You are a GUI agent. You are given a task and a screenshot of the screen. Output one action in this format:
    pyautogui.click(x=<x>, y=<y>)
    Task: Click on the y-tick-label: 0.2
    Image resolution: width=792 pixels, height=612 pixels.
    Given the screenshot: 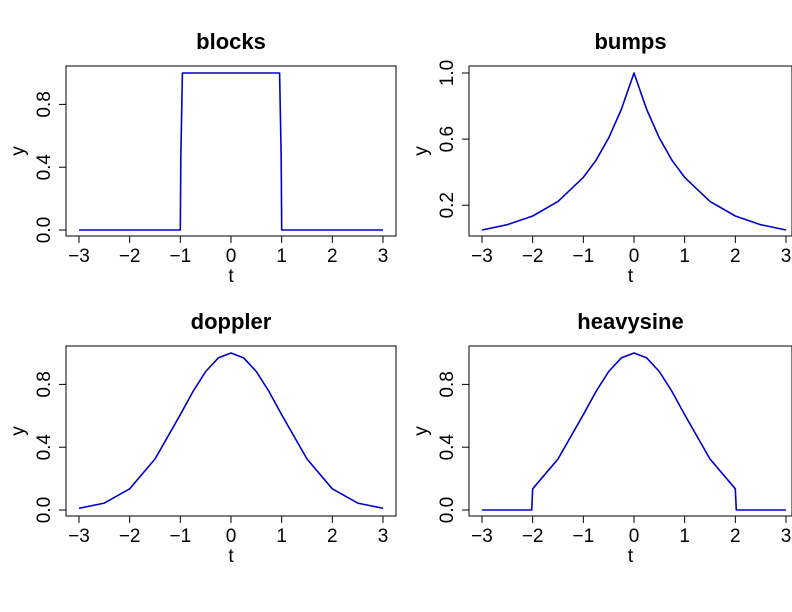 What is the action you would take?
    pyautogui.click(x=447, y=205)
    